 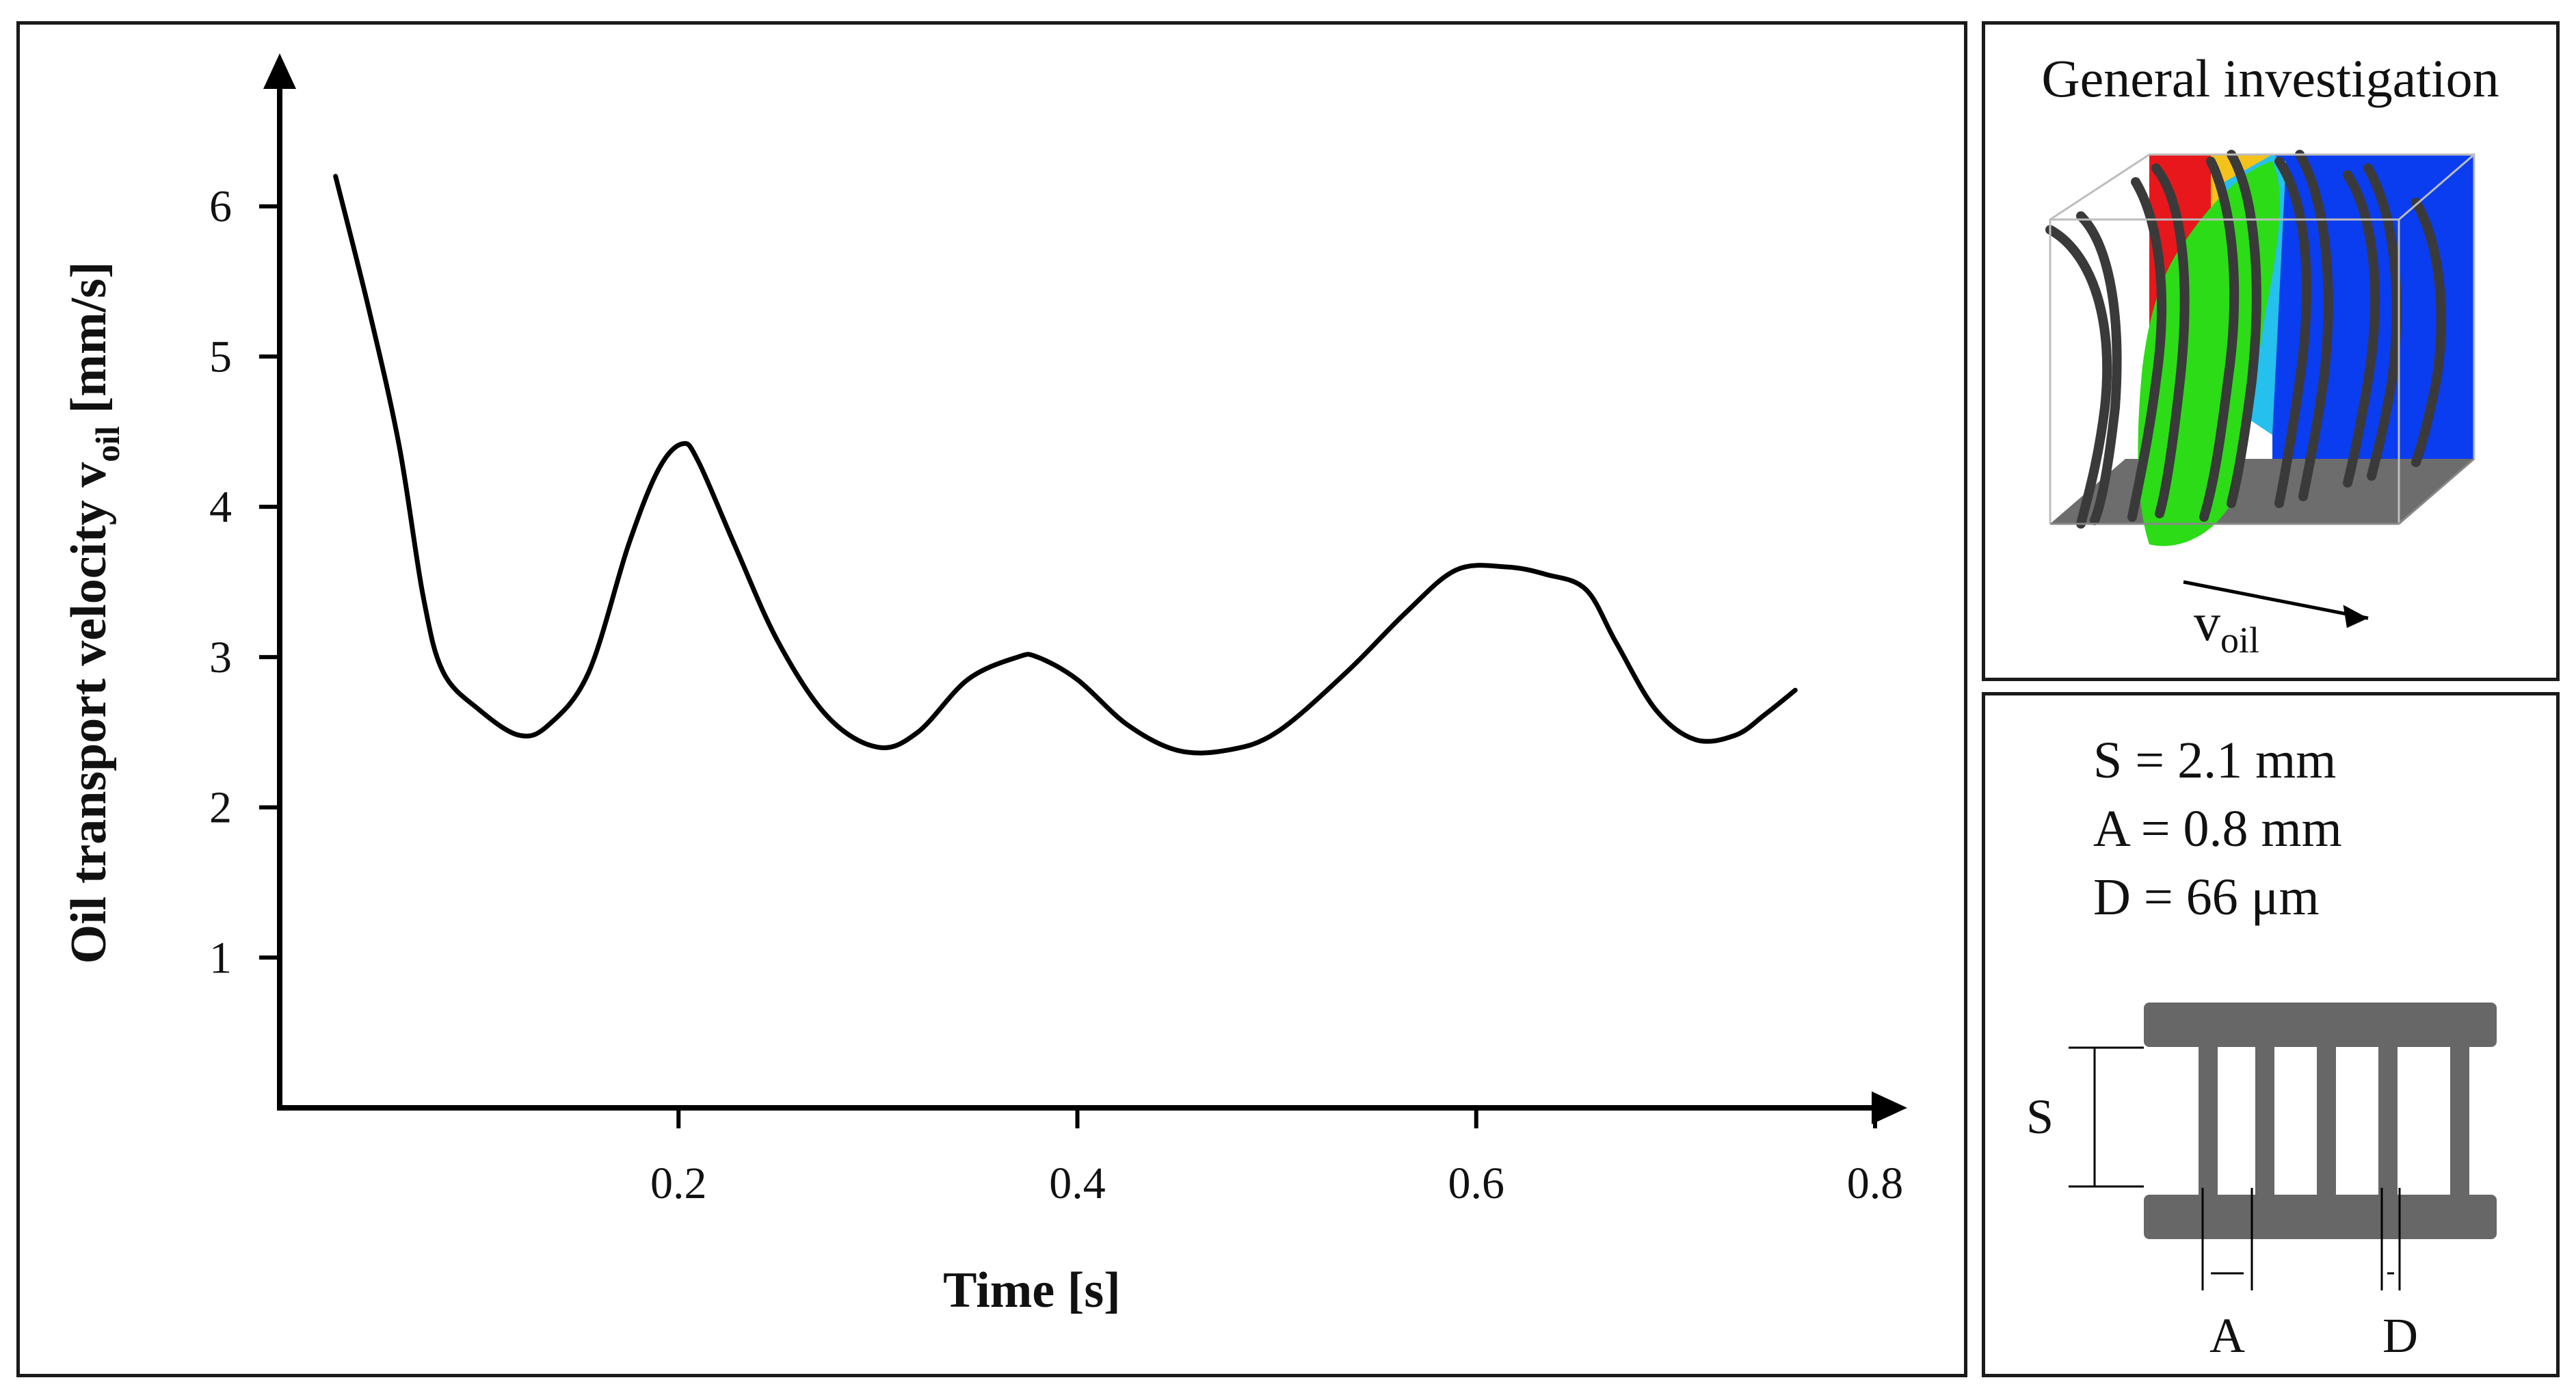 I want to click on simulation-panel: General investigation, so click(x=2271, y=351).